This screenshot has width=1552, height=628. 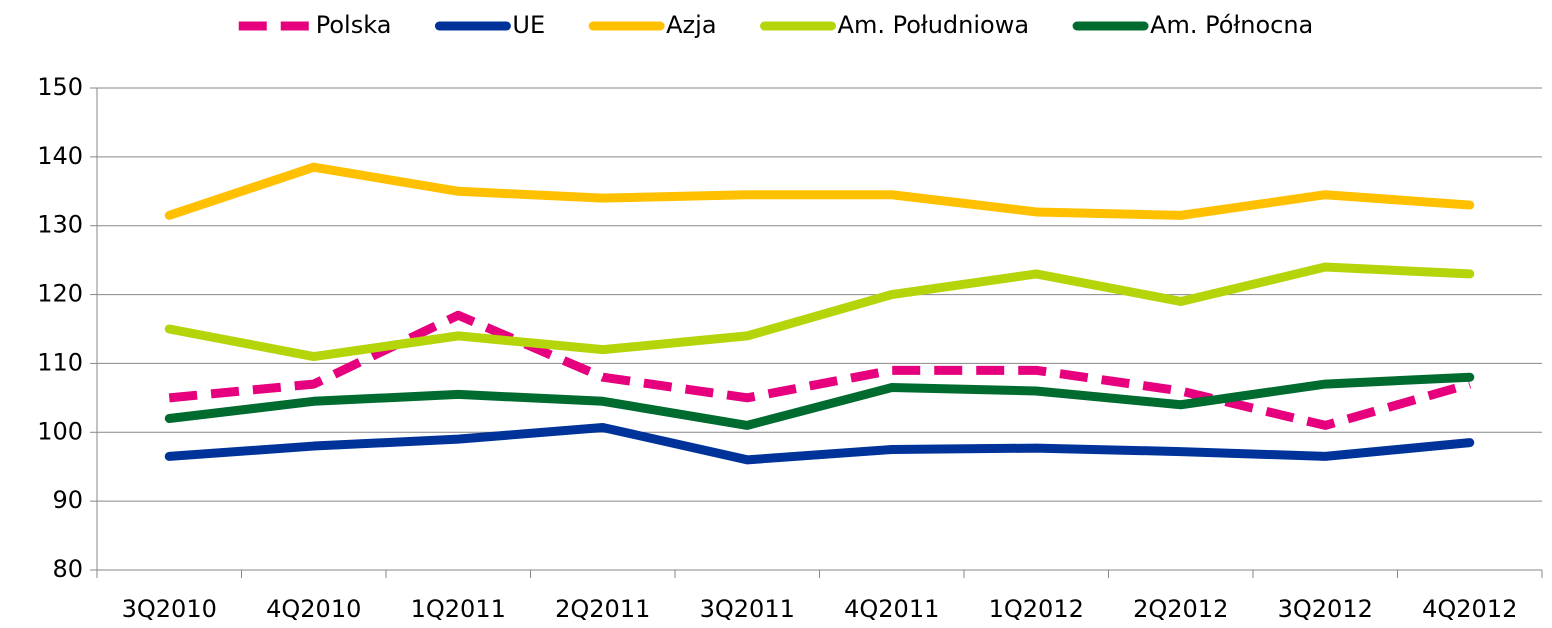 I want to click on x-tick-label: 3Q2011, so click(x=747, y=609).